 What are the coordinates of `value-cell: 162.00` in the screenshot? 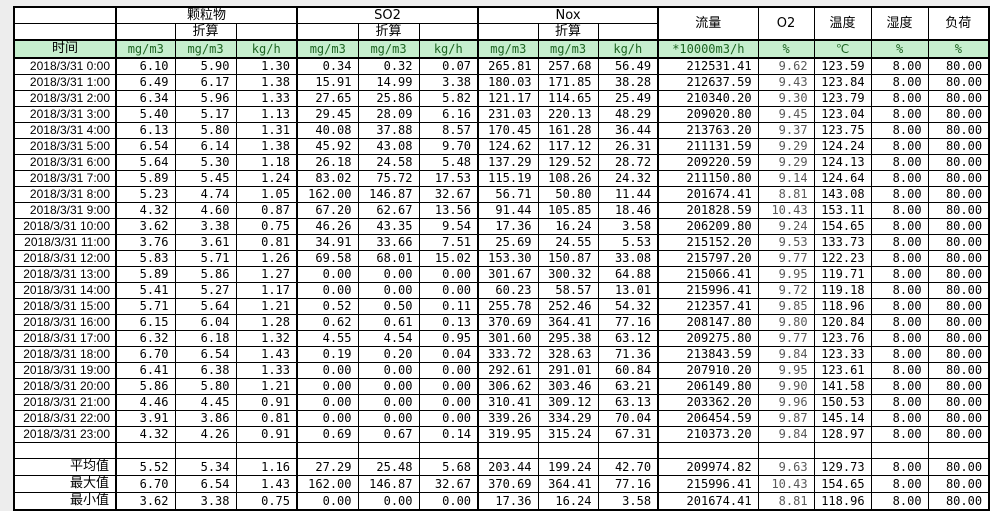 It's located at (327, 194).